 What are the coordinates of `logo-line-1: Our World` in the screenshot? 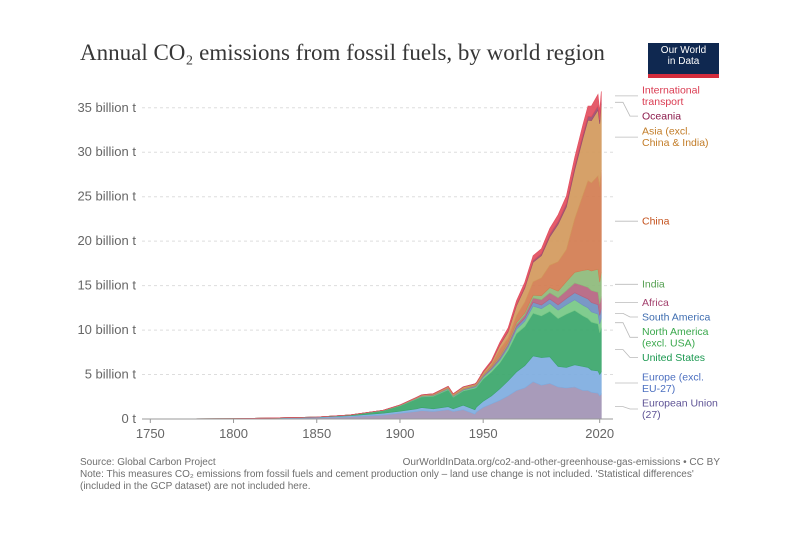 It's located at (683, 50).